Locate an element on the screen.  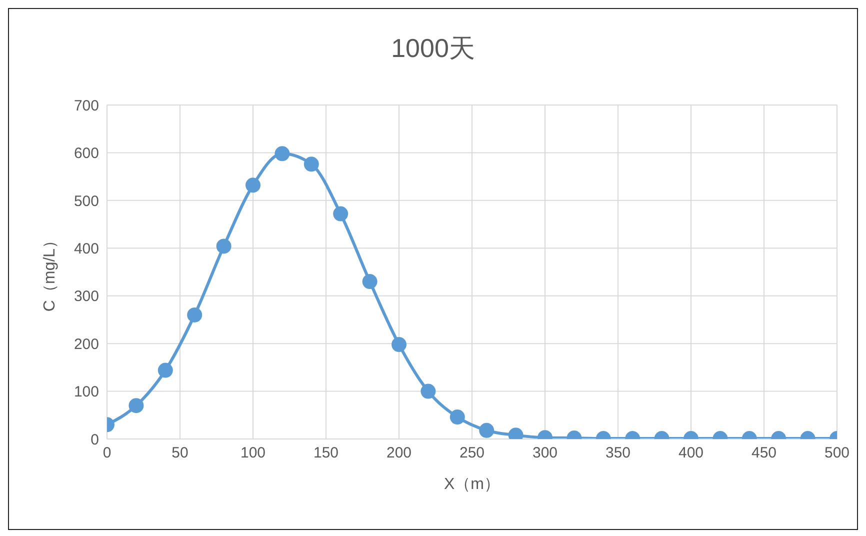
y-tick-label: 0 is located at coordinates (94, 439).